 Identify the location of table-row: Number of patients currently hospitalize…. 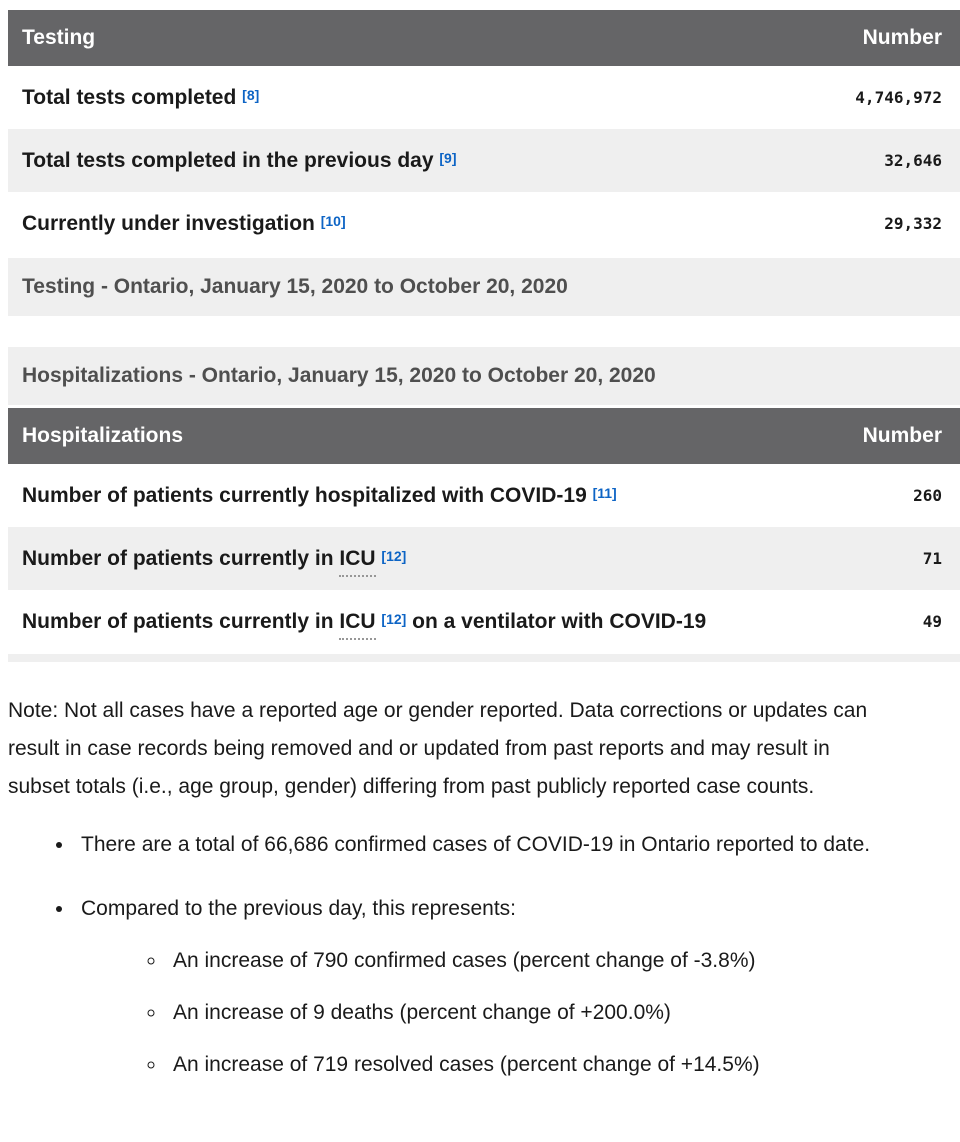
(484, 495).